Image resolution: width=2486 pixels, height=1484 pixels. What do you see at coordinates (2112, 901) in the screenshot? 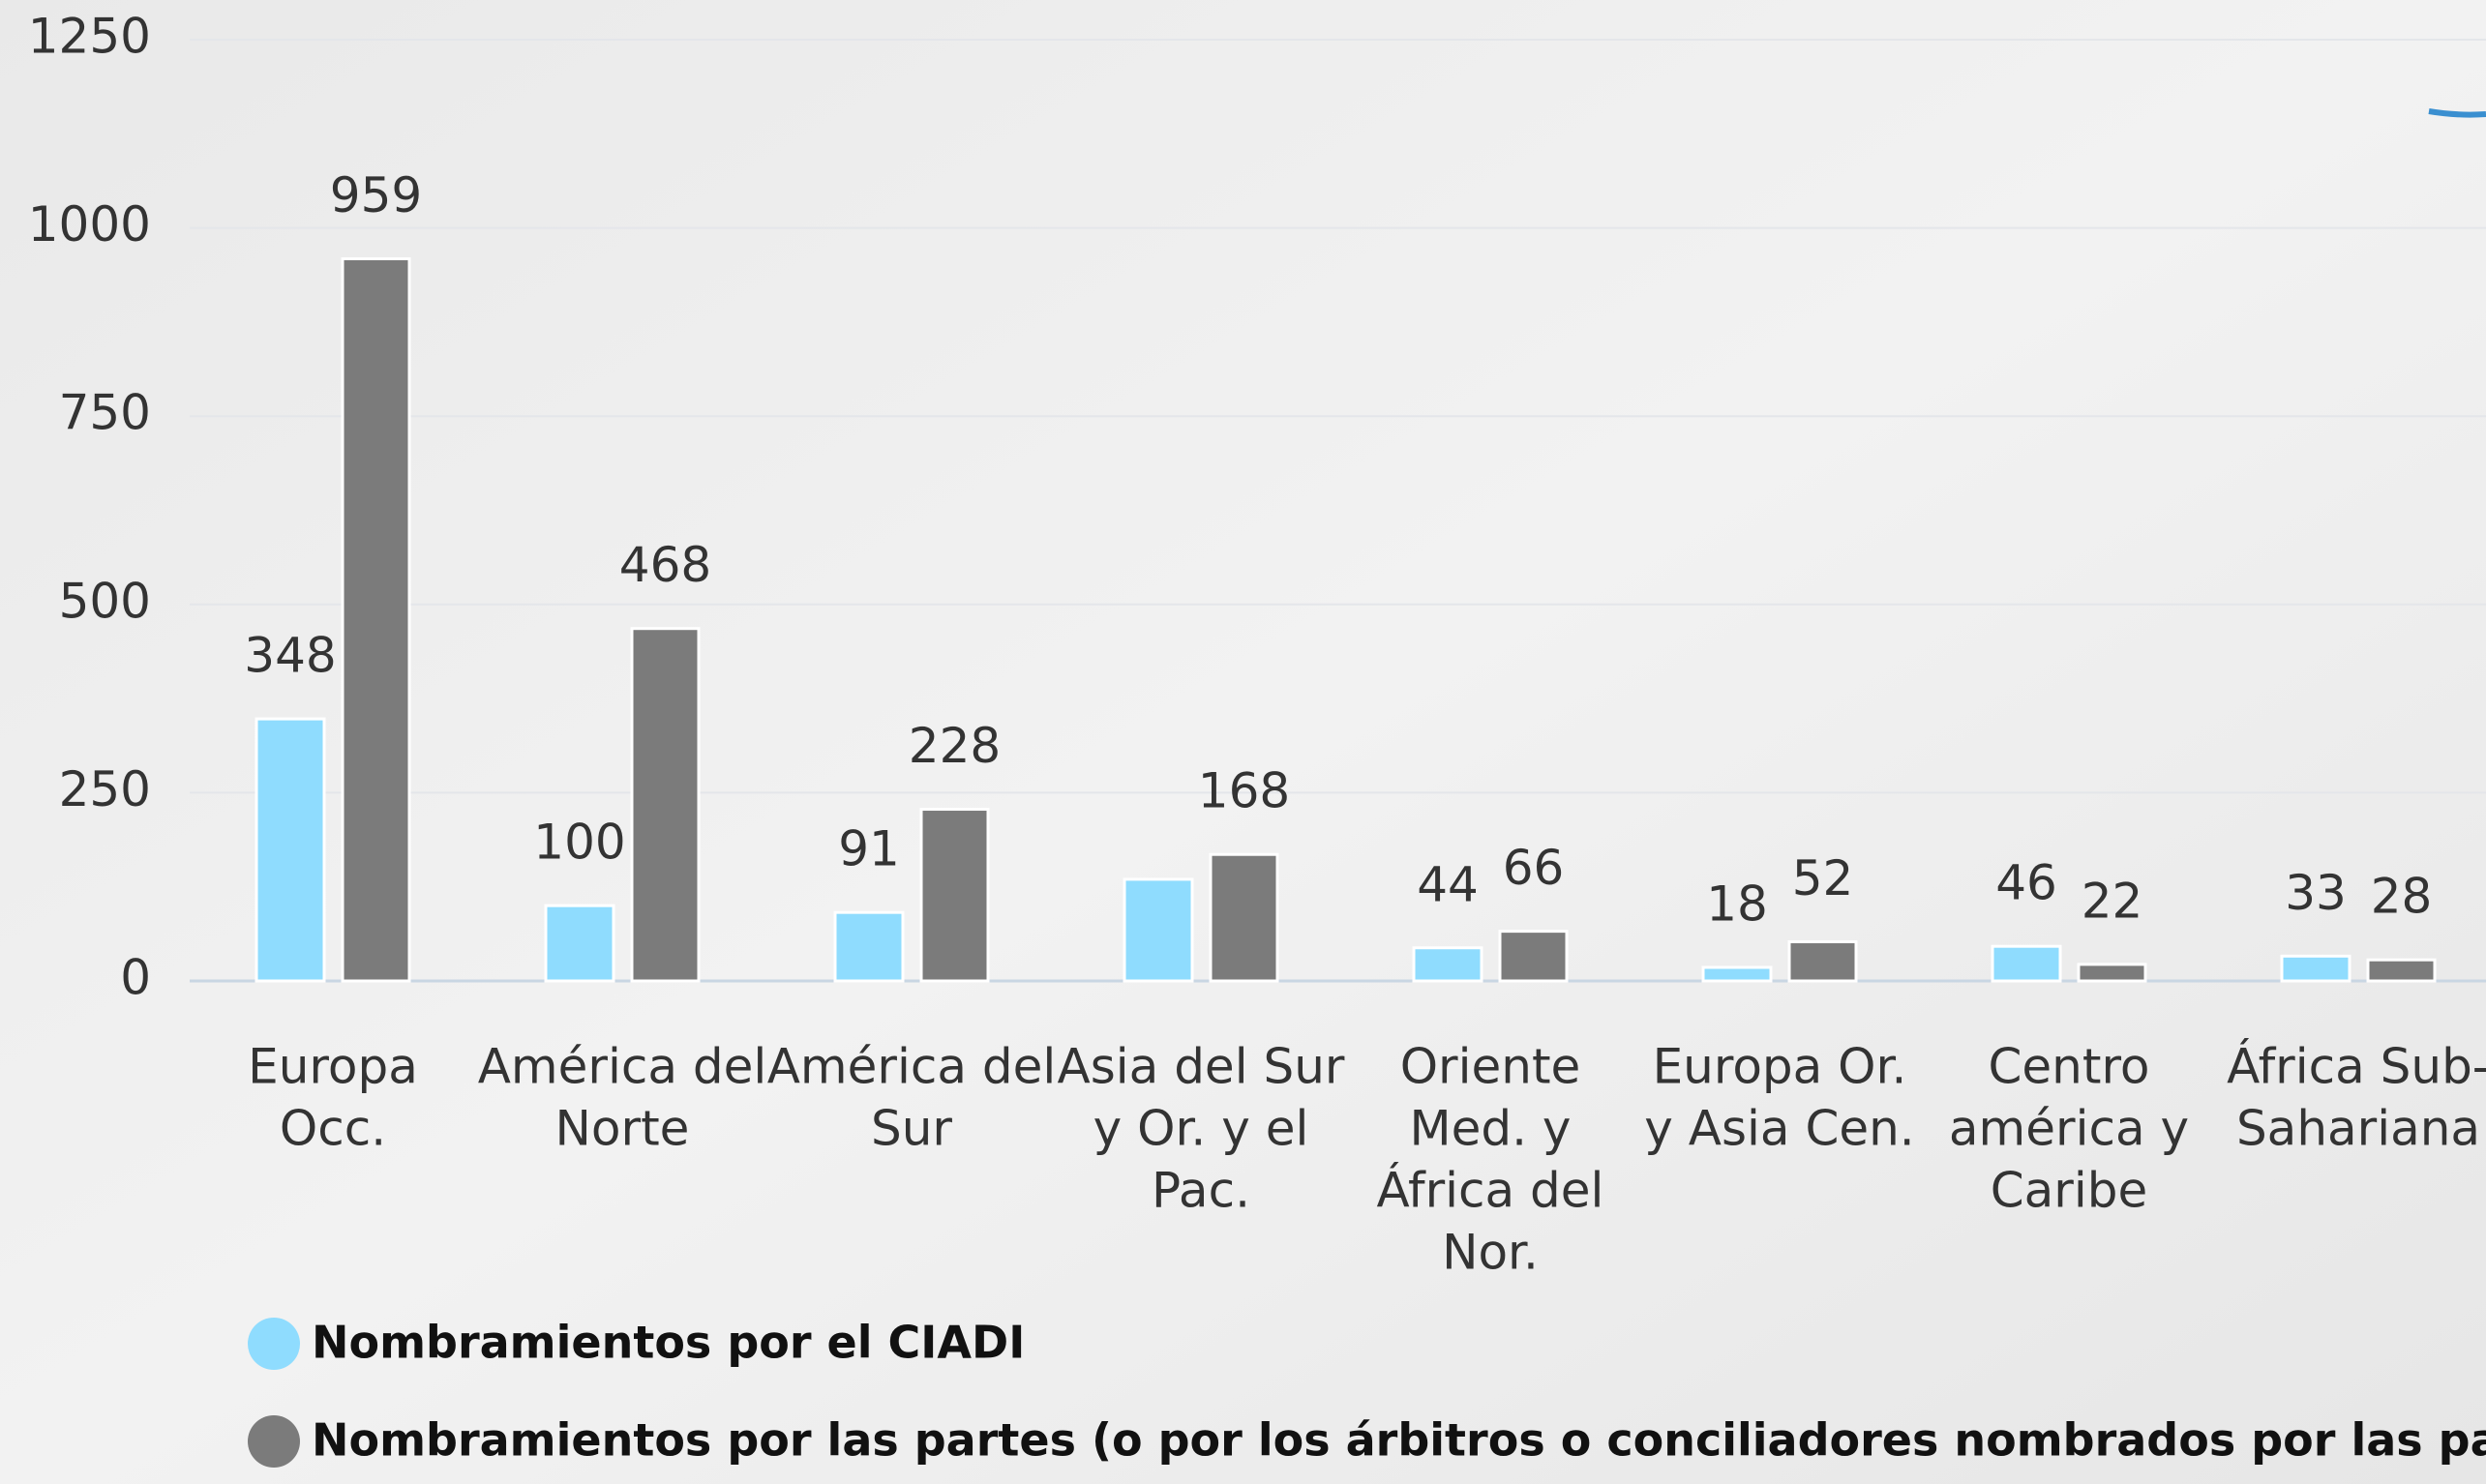
I see `data-label: 22` at bounding box center [2112, 901].